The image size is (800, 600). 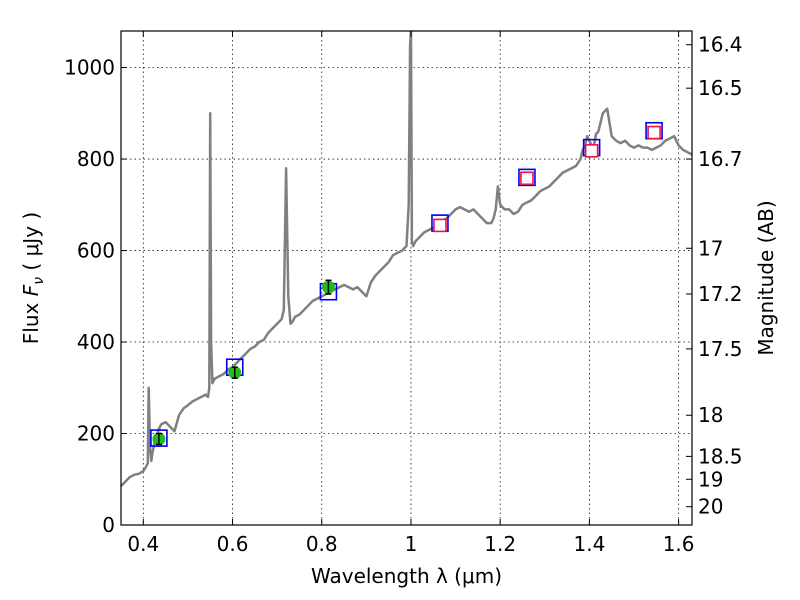 I want to click on x-tick-label: 0.4, so click(x=143, y=544).